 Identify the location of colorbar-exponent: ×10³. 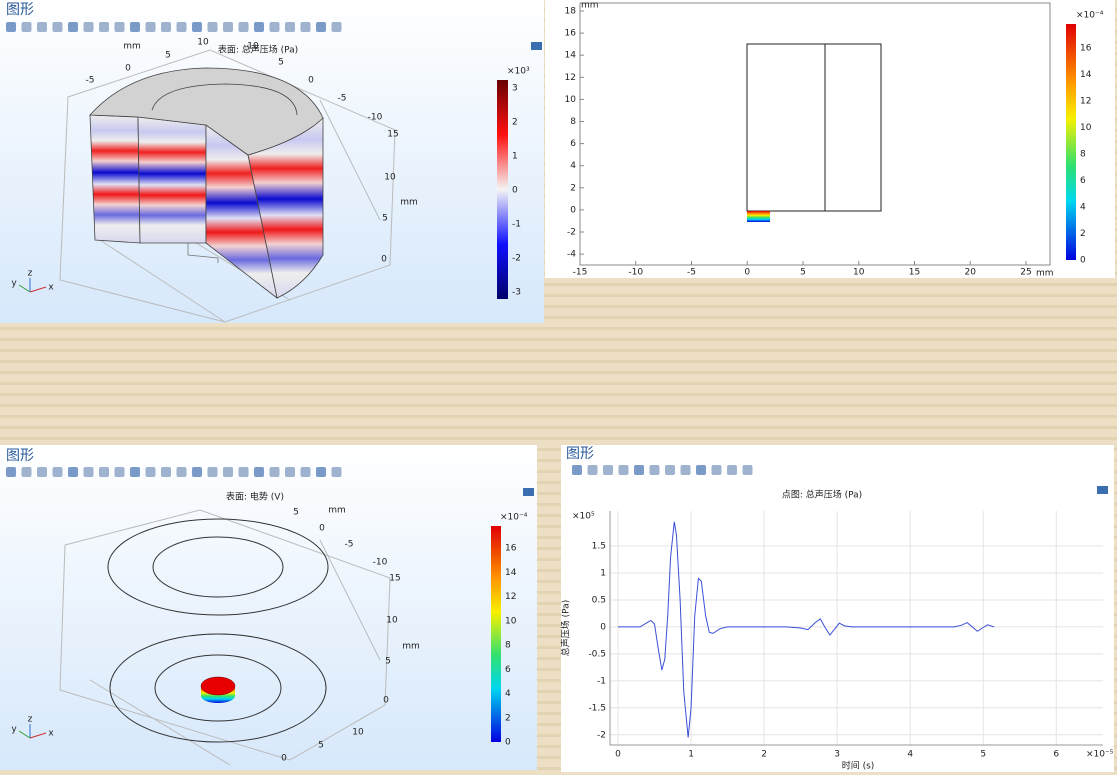
(518, 72).